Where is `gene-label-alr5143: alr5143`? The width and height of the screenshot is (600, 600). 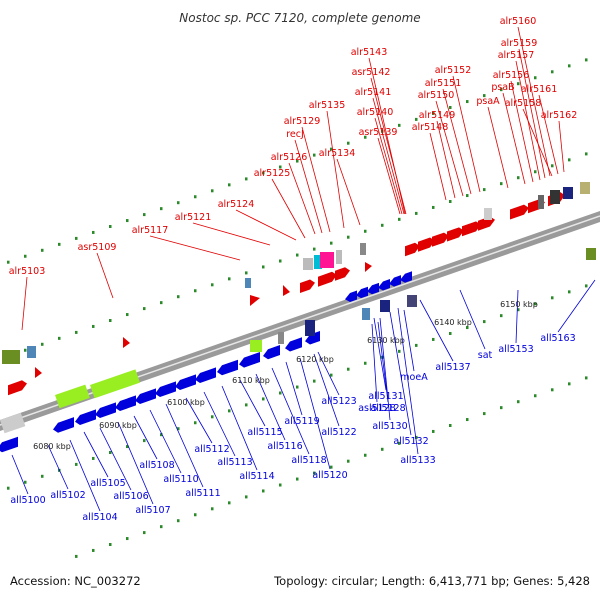
gene-label-alr5143: alr5143 is located at coordinates (369, 52).